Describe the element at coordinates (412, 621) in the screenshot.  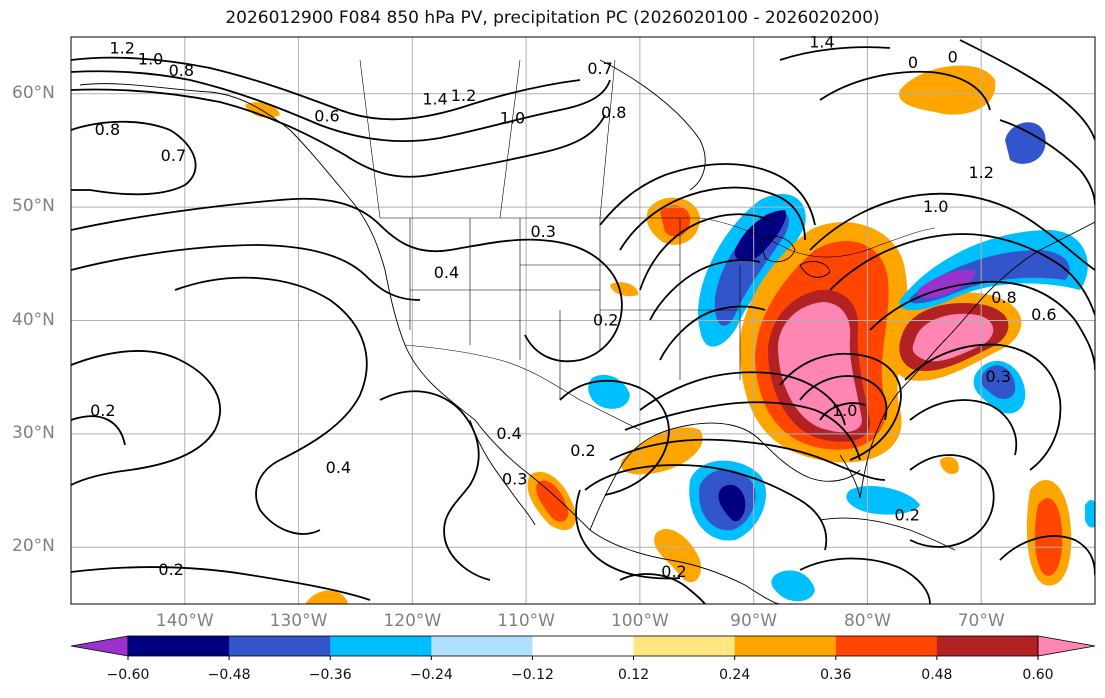
I see `longitude-label: 120°W` at that location.